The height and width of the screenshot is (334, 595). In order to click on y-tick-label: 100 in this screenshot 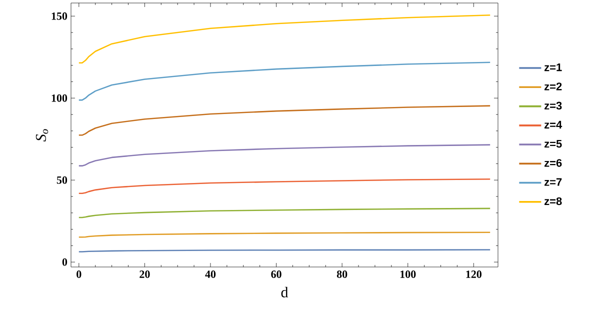, I will do `click(60, 98)`.